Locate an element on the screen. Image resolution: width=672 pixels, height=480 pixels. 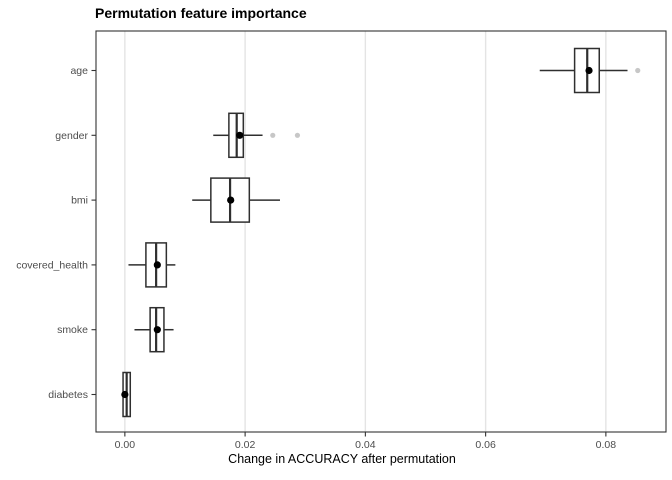
chart-title: Permutation feature importance is located at coordinates (201, 13).